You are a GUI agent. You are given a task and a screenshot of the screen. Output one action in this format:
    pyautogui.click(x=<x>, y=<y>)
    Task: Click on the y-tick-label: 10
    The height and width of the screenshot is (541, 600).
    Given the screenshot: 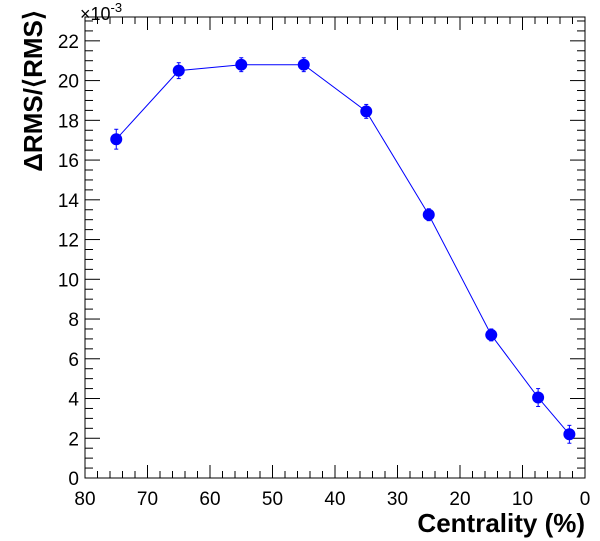 What is the action you would take?
    pyautogui.click(x=68, y=280)
    